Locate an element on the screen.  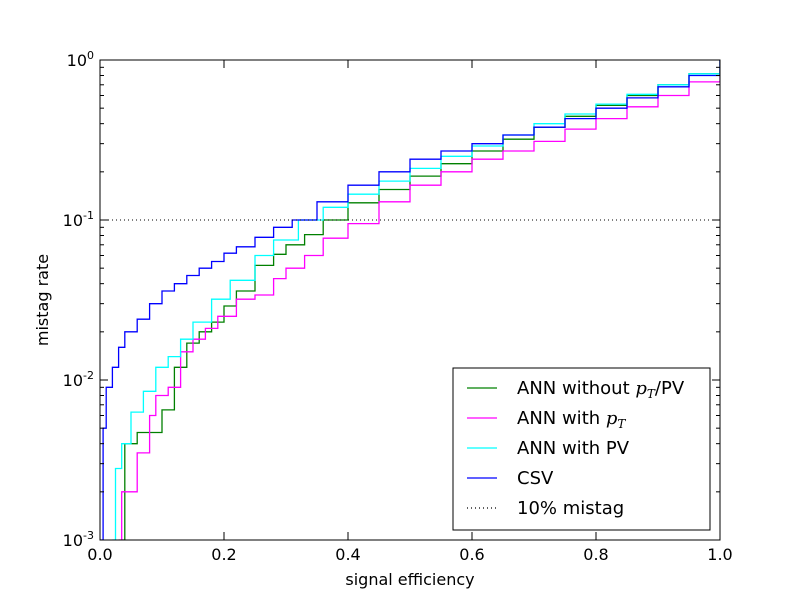
y-tick-label: 10⁻³ is located at coordinates (78, 539).